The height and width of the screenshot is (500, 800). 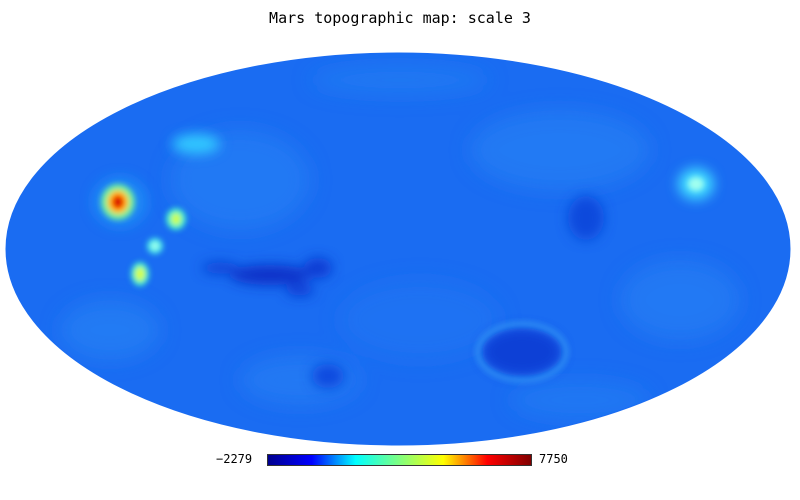 I want to click on hellas-rim, so click(x=522, y=352).